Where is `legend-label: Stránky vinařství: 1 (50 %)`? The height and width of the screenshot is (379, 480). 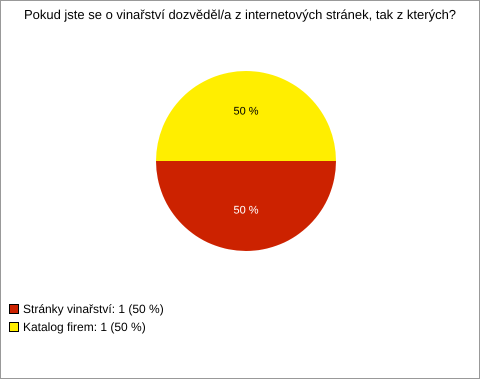 legend-label: Stránky vinařství: 1 (50 %) is located at coordinates (93, 309).